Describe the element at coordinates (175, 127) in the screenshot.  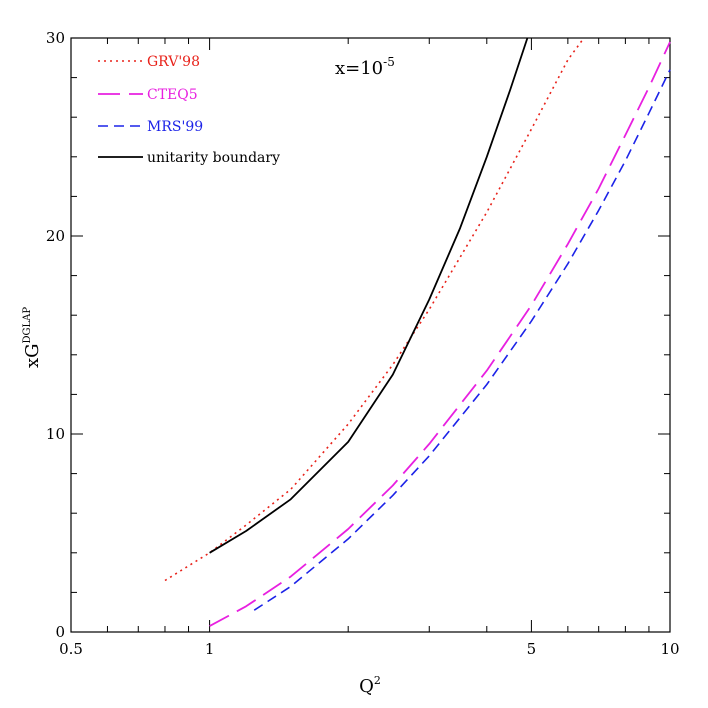
I see `legend-label: MRS'99` at that location.